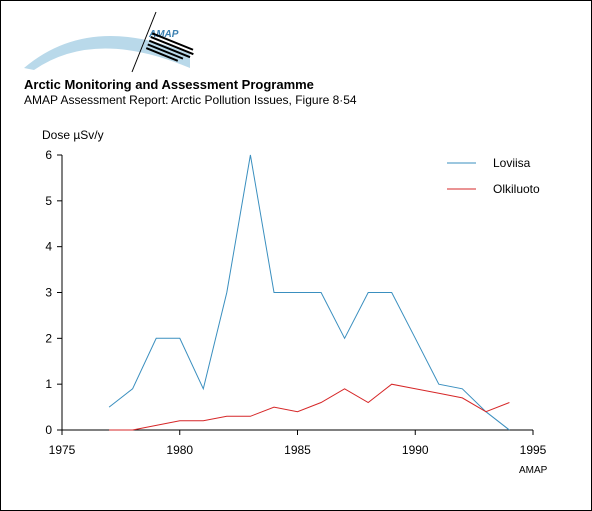  I want to click on x-tick-label: 1980, so click(179, 450).